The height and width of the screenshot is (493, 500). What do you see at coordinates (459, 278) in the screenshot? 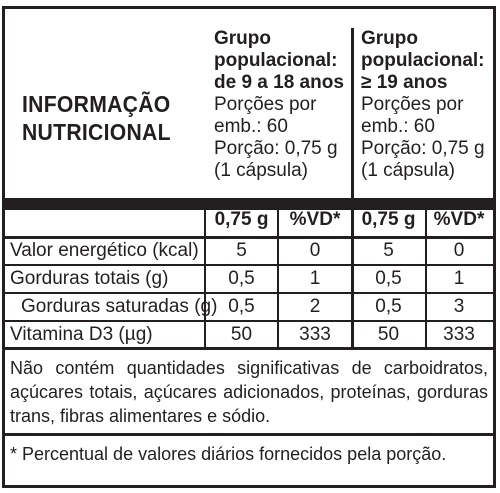
I see `row-total-fat-vd-2: 1` at bounding box center [459, 278].